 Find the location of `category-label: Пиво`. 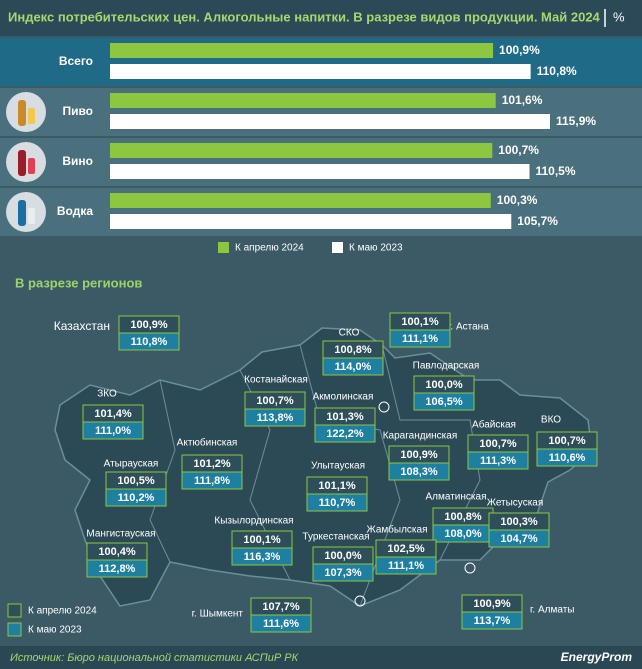

category-label: Пиво is located at coordinates (77, 111).